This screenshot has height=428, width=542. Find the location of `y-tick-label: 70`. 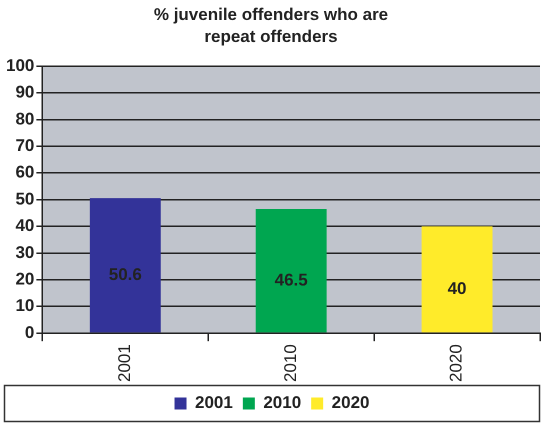

y-tick-label: 70 is located at coordinates (24, 145).